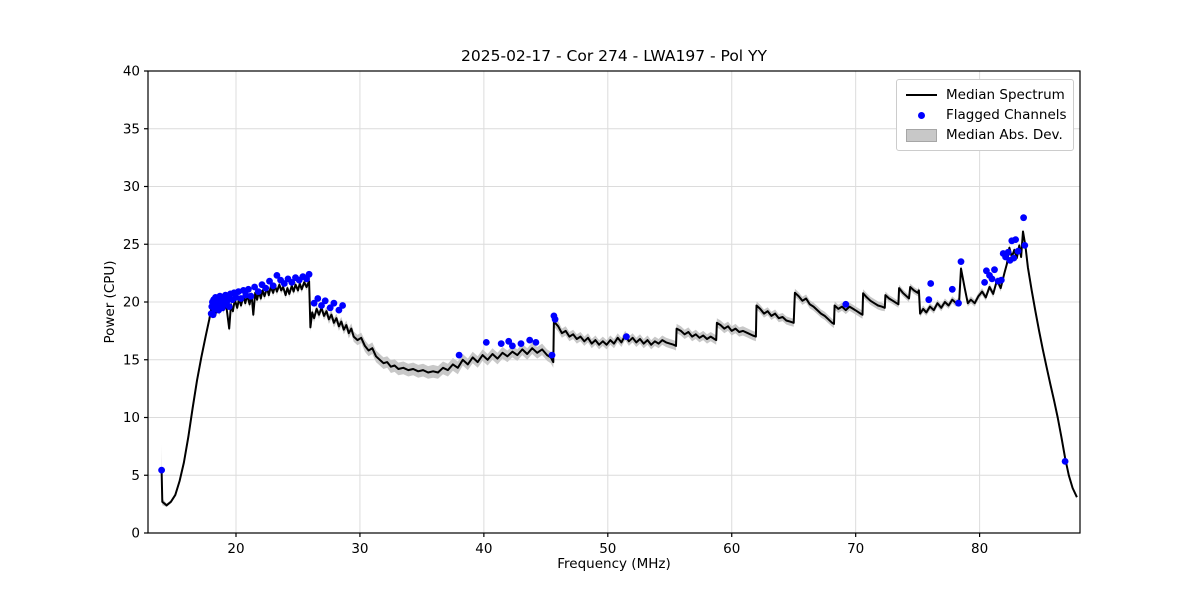 The image size is (1200, 600). What do you see at coordinates (131, 360) in the screenshot?
I see `y-tick-label: 15` at bounding box center [131, 360].